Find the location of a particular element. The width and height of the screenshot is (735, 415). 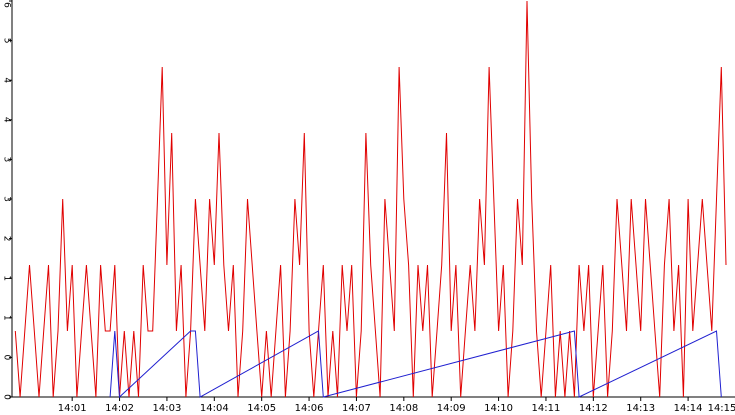

x-tick-label: 14:04 is located at coordinates (214, 408).